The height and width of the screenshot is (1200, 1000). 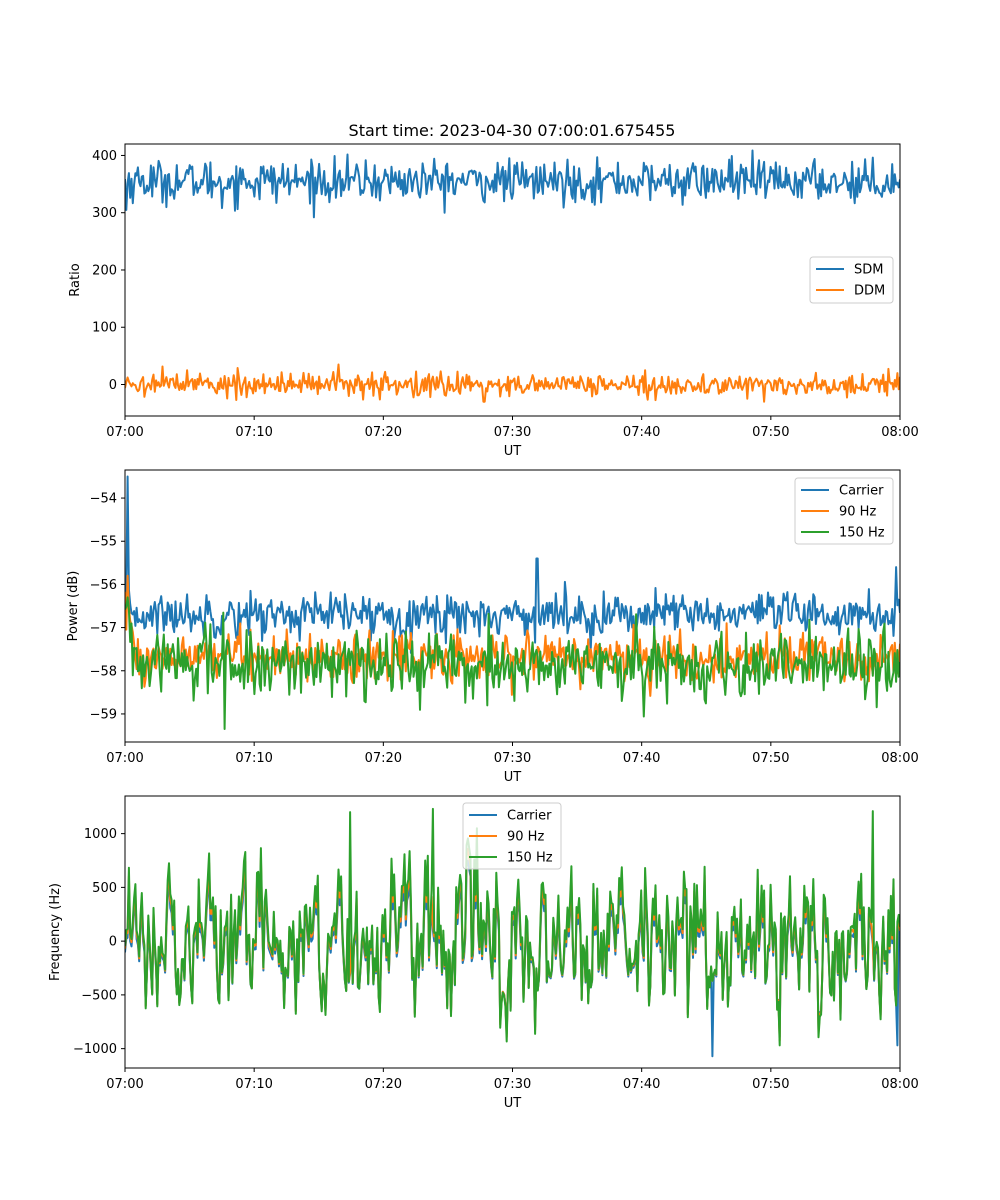 What do you see at coordinates (103, 628) in the screenshot?
I see `y-tick-label: −57` at bounding box center [103, 628].